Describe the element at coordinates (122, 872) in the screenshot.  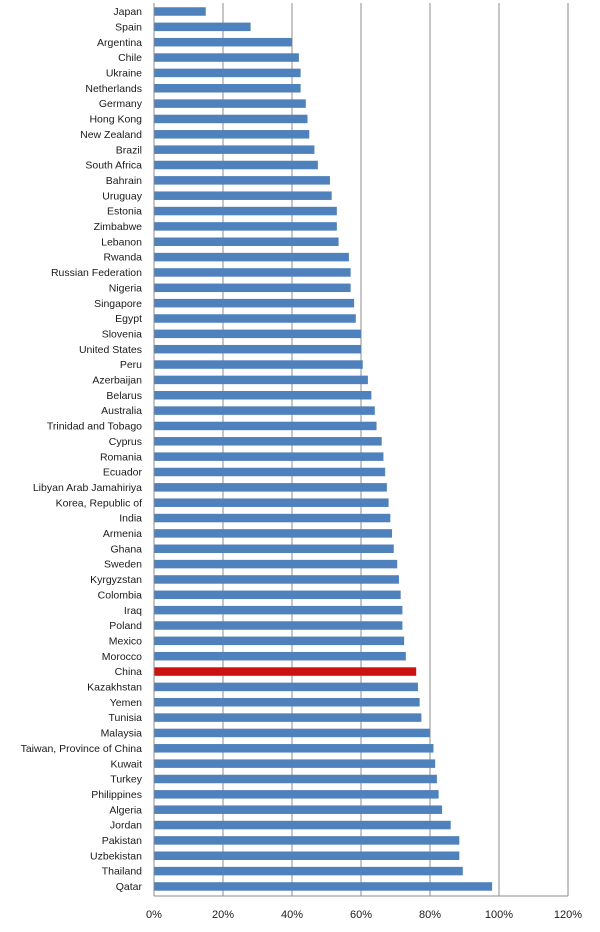
I see `category-label: Thailand` at that location.